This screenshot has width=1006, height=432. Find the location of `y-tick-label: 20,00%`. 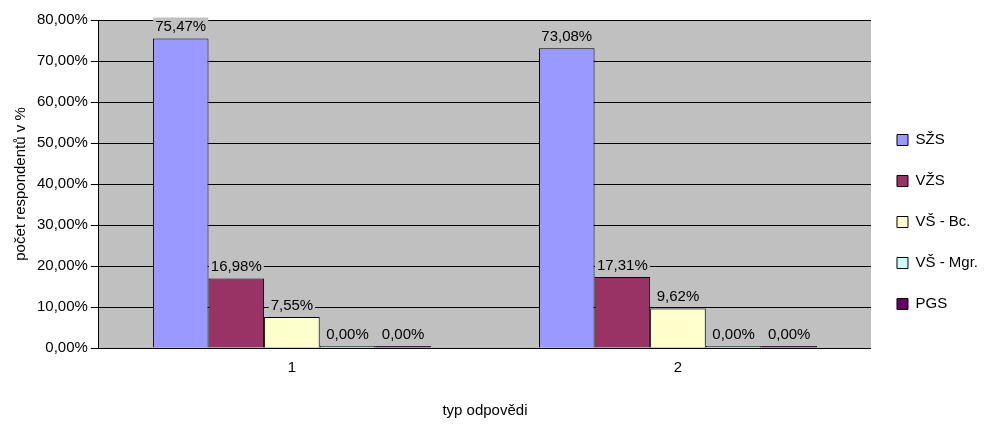

y-tick-label: 20,00% is located at coordinates (62, 265).